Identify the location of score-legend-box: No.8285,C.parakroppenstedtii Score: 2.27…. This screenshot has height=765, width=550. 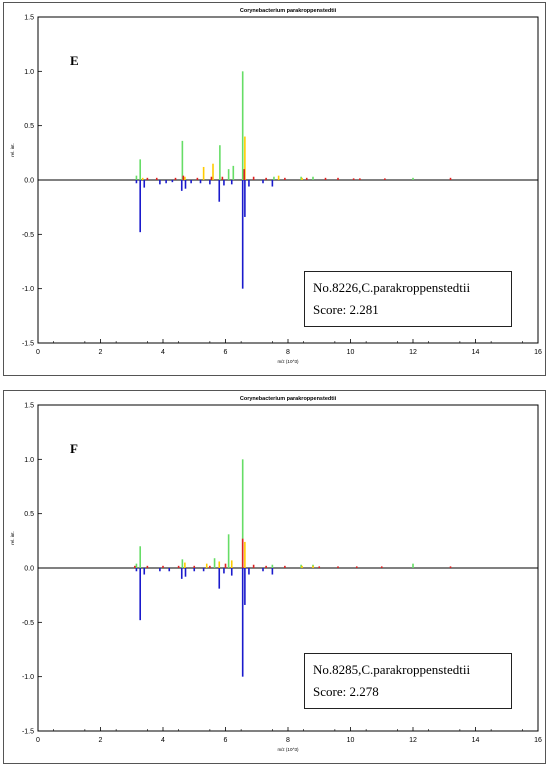
(408, 681).